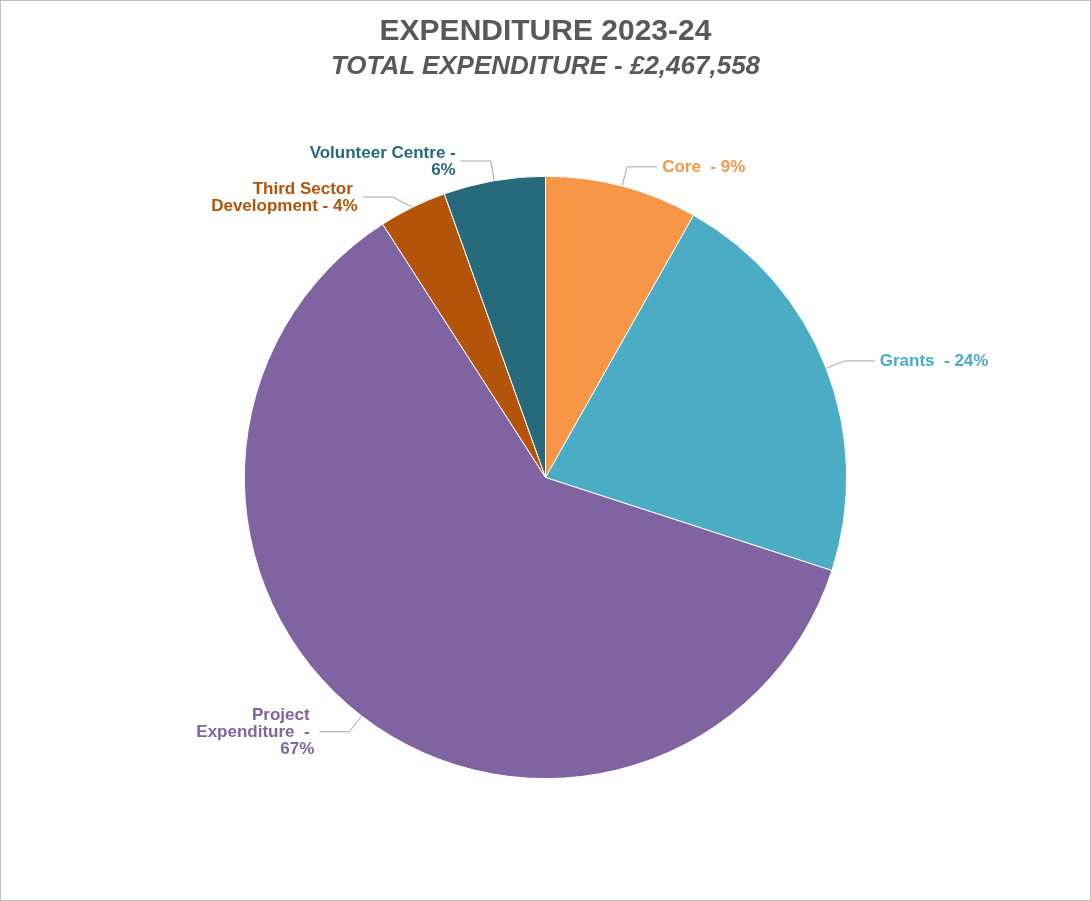 This screenshot has height=901, width=1091. What do you see at coordinates (545, 29) in the screenshot?
I see `chart-title: EXPENDITURE 2023-24` at bounding box center [545, 29].